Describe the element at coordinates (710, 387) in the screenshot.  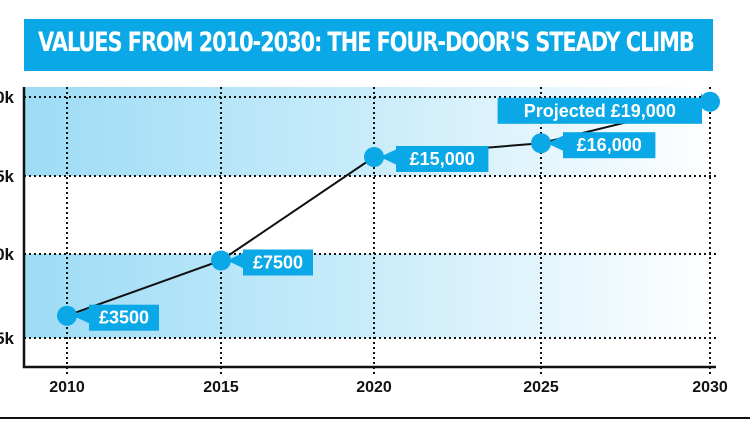
I see `x-tick-label: 2030` at that location.